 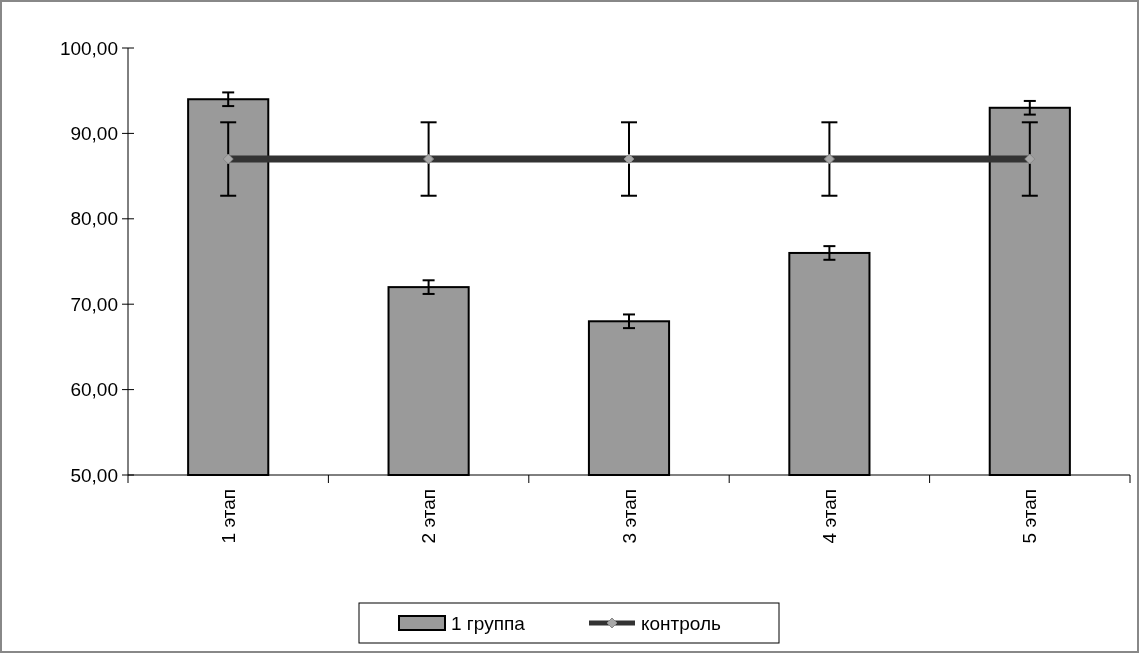 I want to click on legend-label: 1 группа, so click(x=488, y=623).